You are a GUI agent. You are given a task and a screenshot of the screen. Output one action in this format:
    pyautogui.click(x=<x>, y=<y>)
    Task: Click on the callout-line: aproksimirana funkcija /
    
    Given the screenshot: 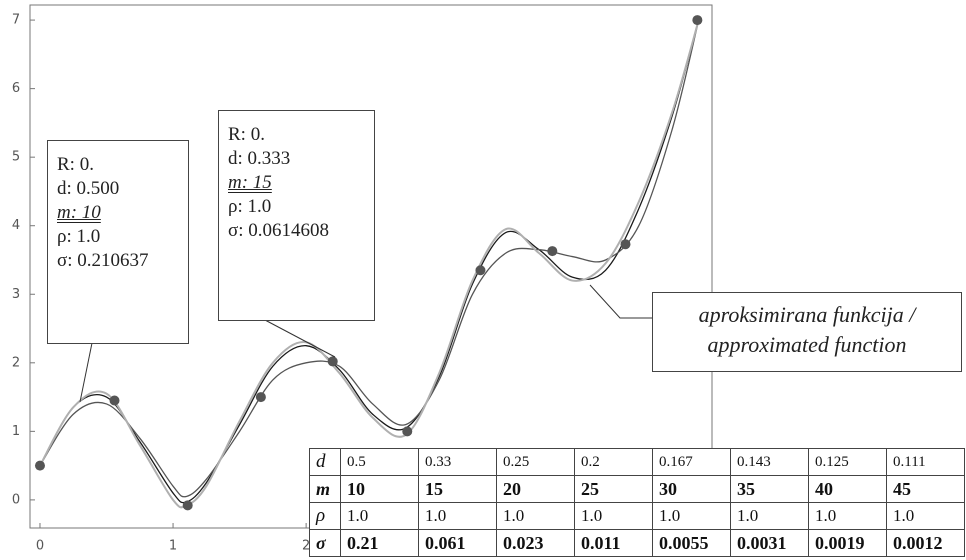 What is the action you would take?
    pyautogui.click(x=807, y=314)
    